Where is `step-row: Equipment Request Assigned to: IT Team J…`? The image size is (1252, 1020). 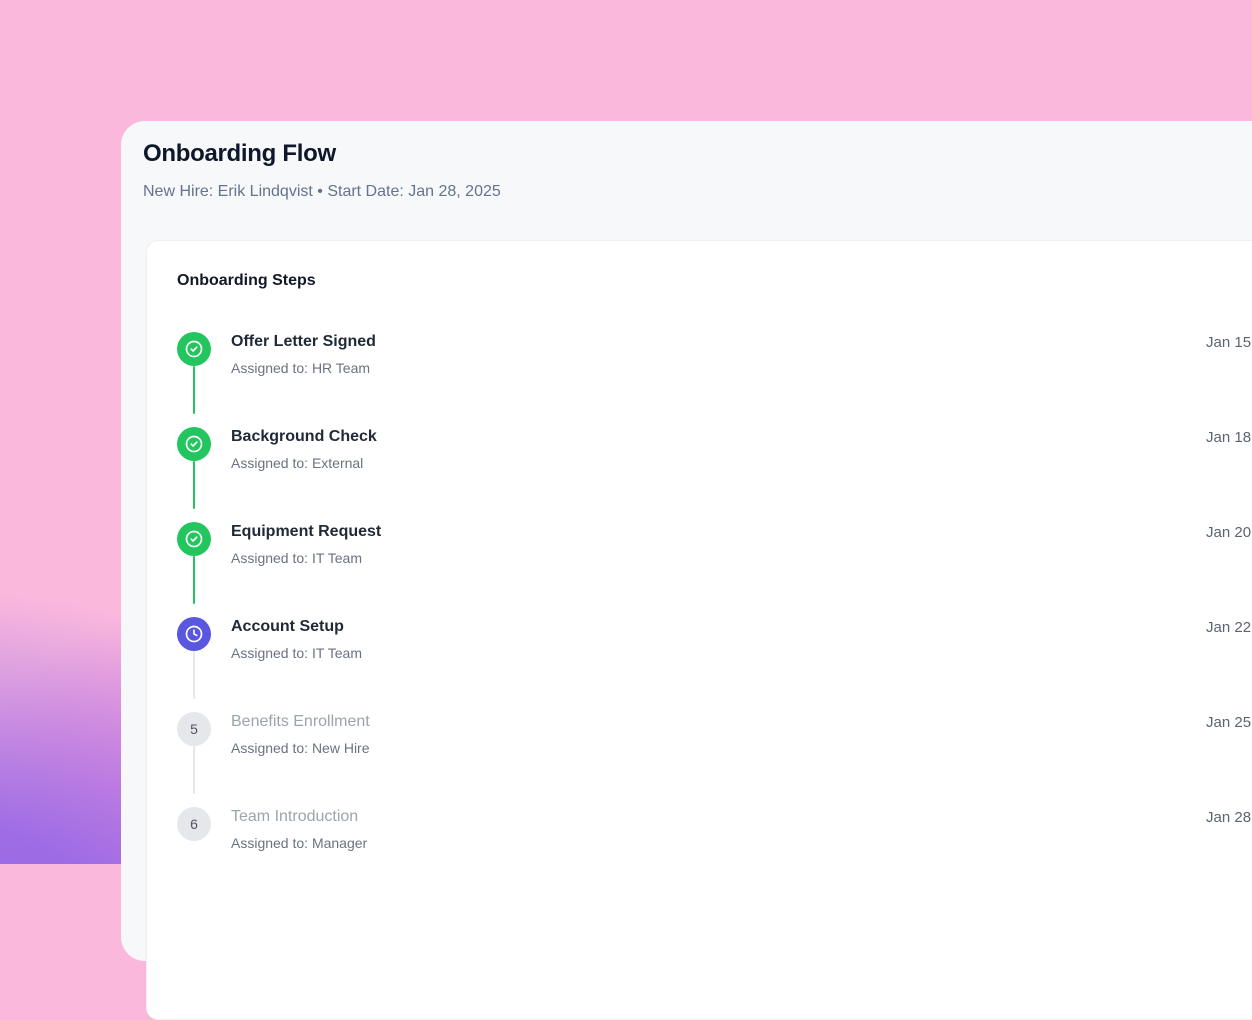
step-row: Equipment Request Assigned to: IT Team J… is located at coordinates (714, 569).